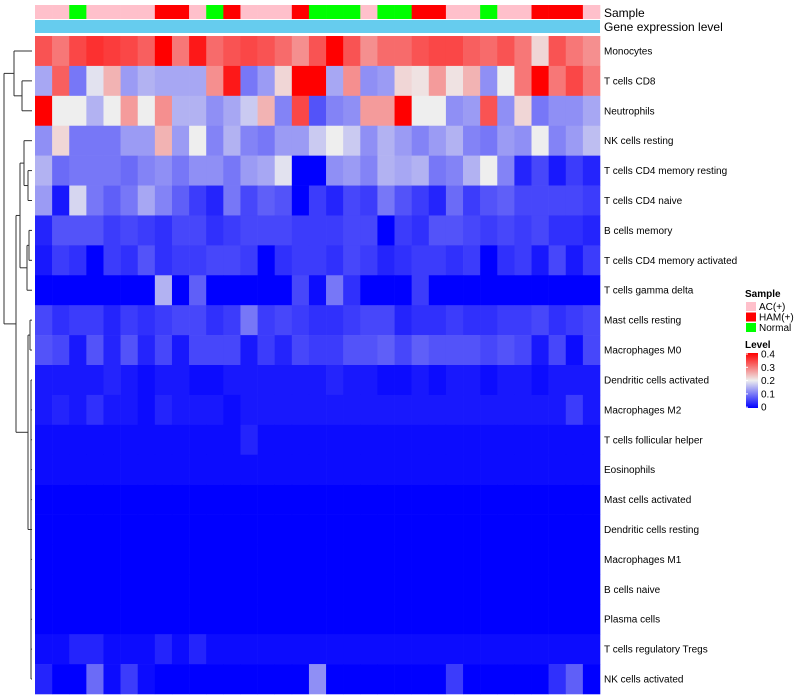 The image size is (800, 700). What do you see at coordinates (775, 328) in the screenshot?
I see `sample-legend-label: Normal` at bounding box center [775, 328].